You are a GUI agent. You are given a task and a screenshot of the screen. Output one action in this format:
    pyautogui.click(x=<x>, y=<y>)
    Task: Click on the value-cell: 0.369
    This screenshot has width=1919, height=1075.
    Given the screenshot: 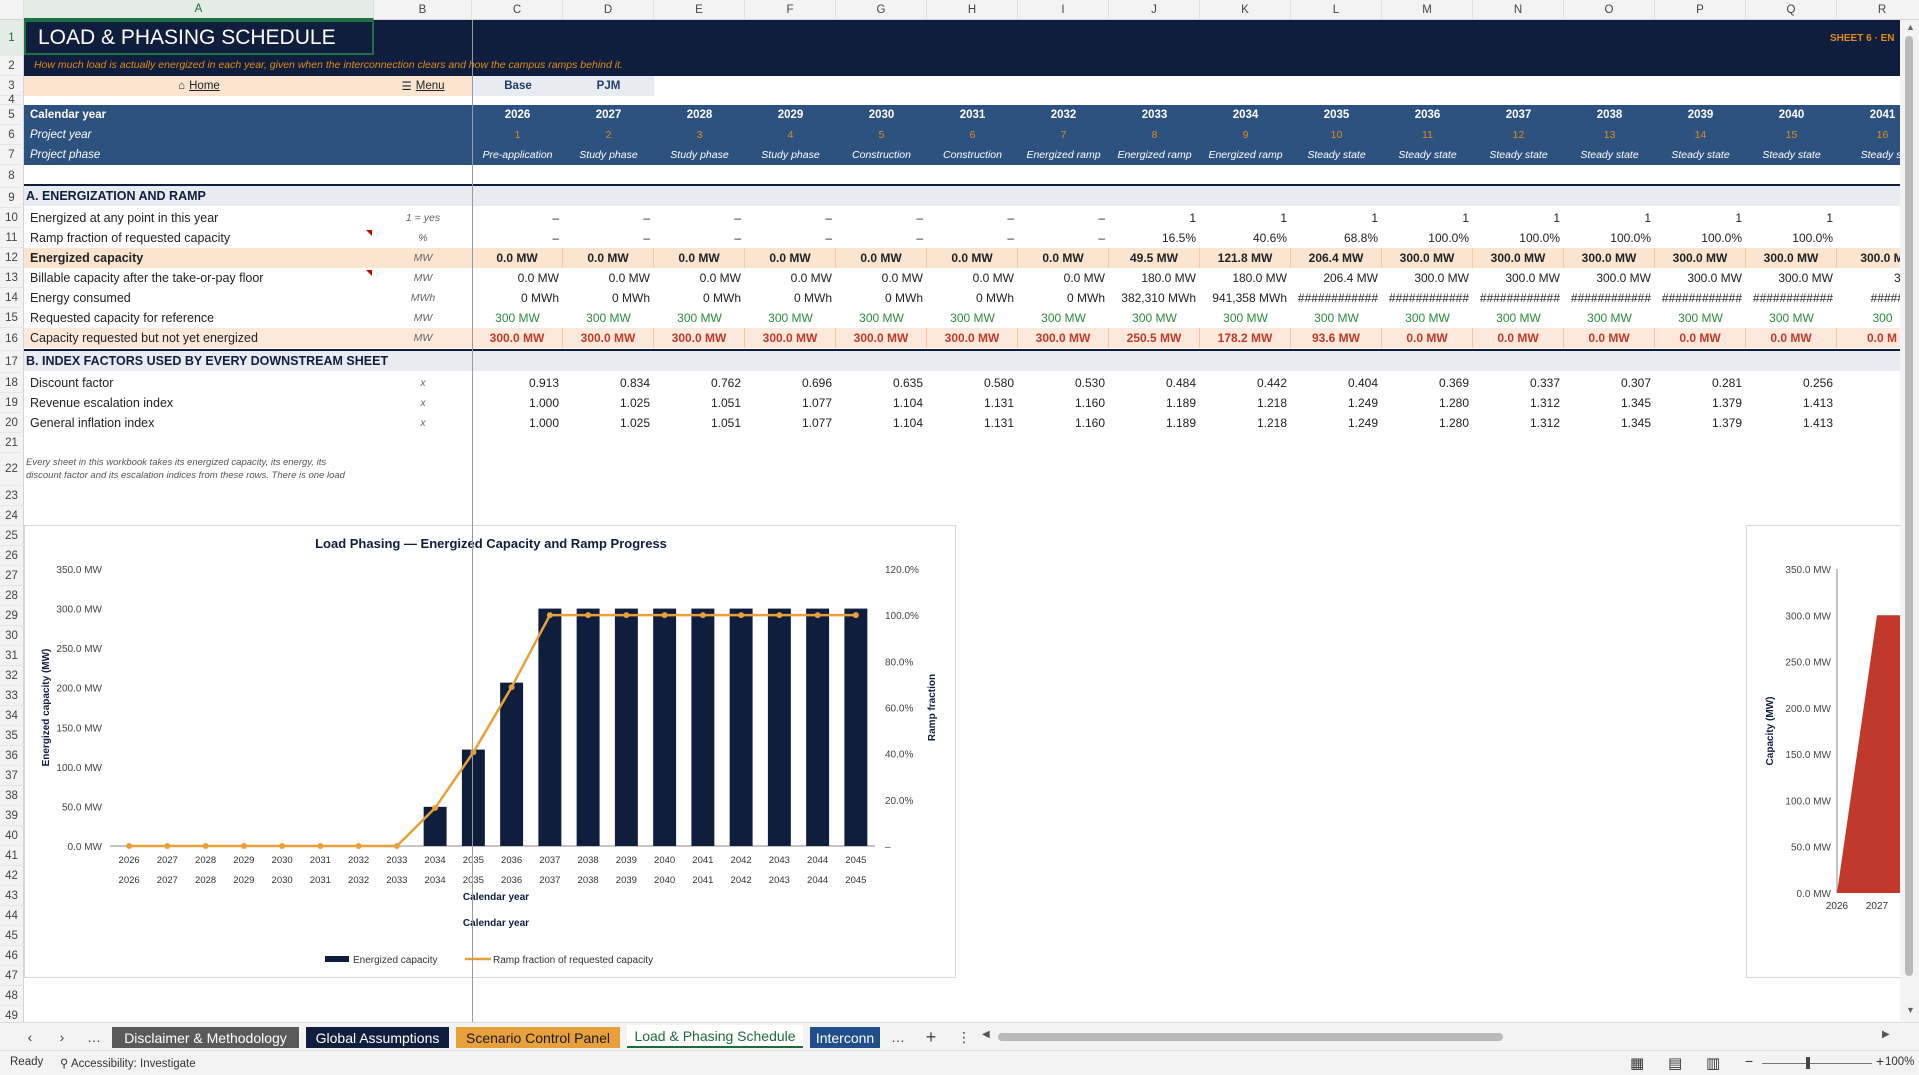 What is the action you would take?
    pyautogui.click(x=1453, y=383)
    